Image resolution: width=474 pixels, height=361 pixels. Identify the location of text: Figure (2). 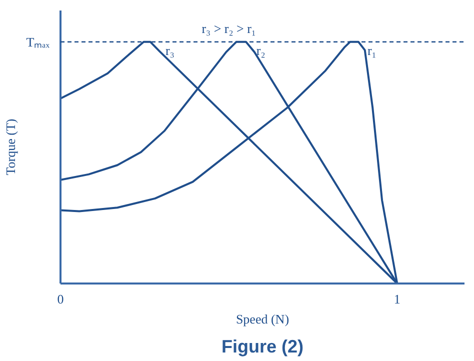
(263, 346).